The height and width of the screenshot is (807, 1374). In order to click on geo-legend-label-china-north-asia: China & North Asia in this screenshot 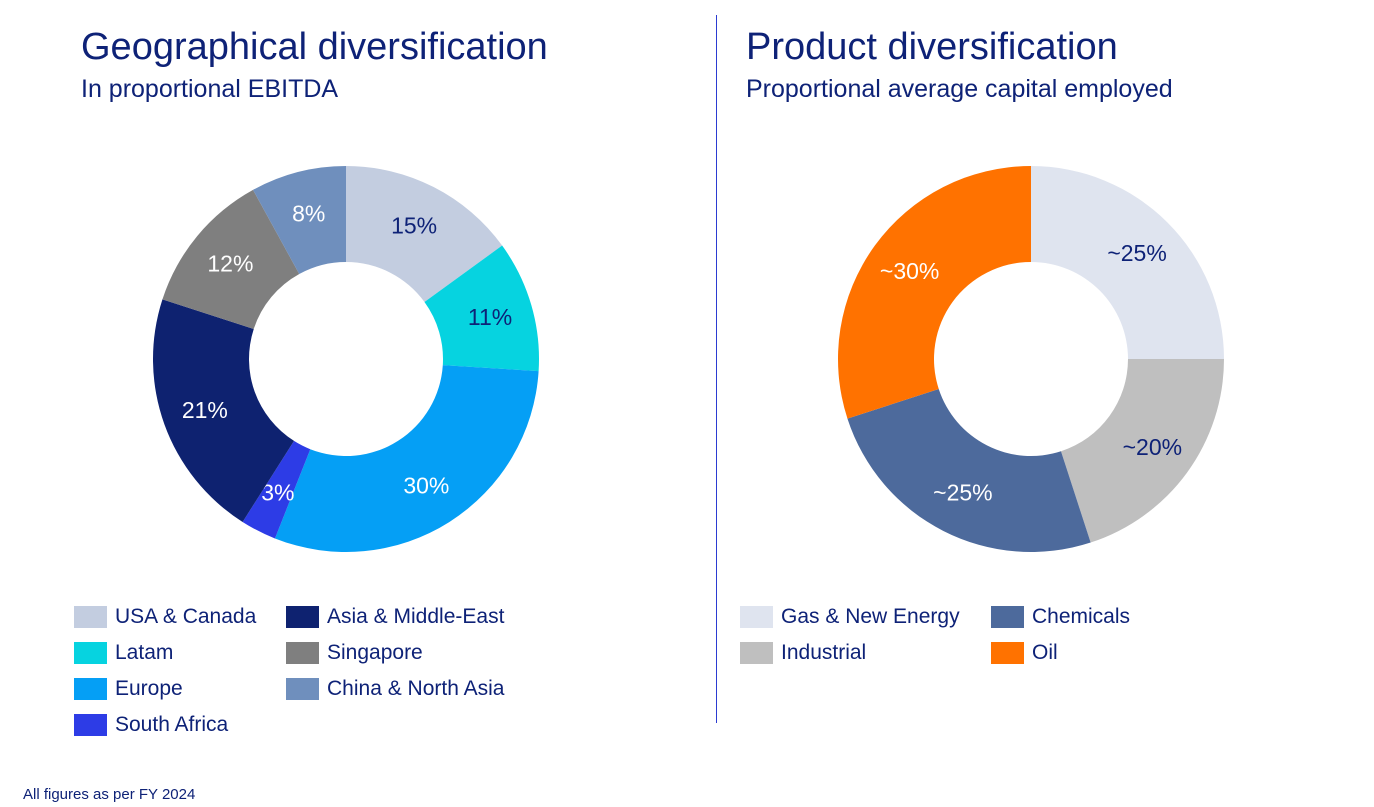, I will do `click(416, 688)`.